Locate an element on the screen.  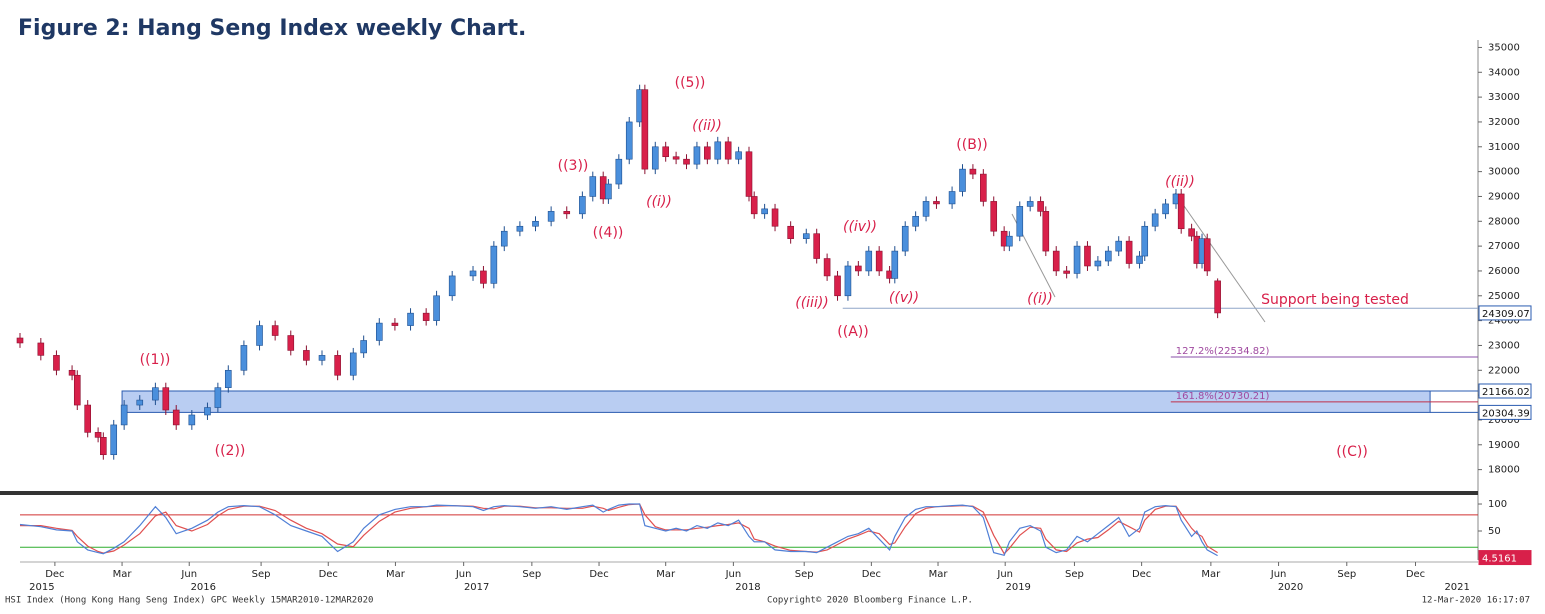
wave-label: ((iv)) is located at coordinates (860, 227).